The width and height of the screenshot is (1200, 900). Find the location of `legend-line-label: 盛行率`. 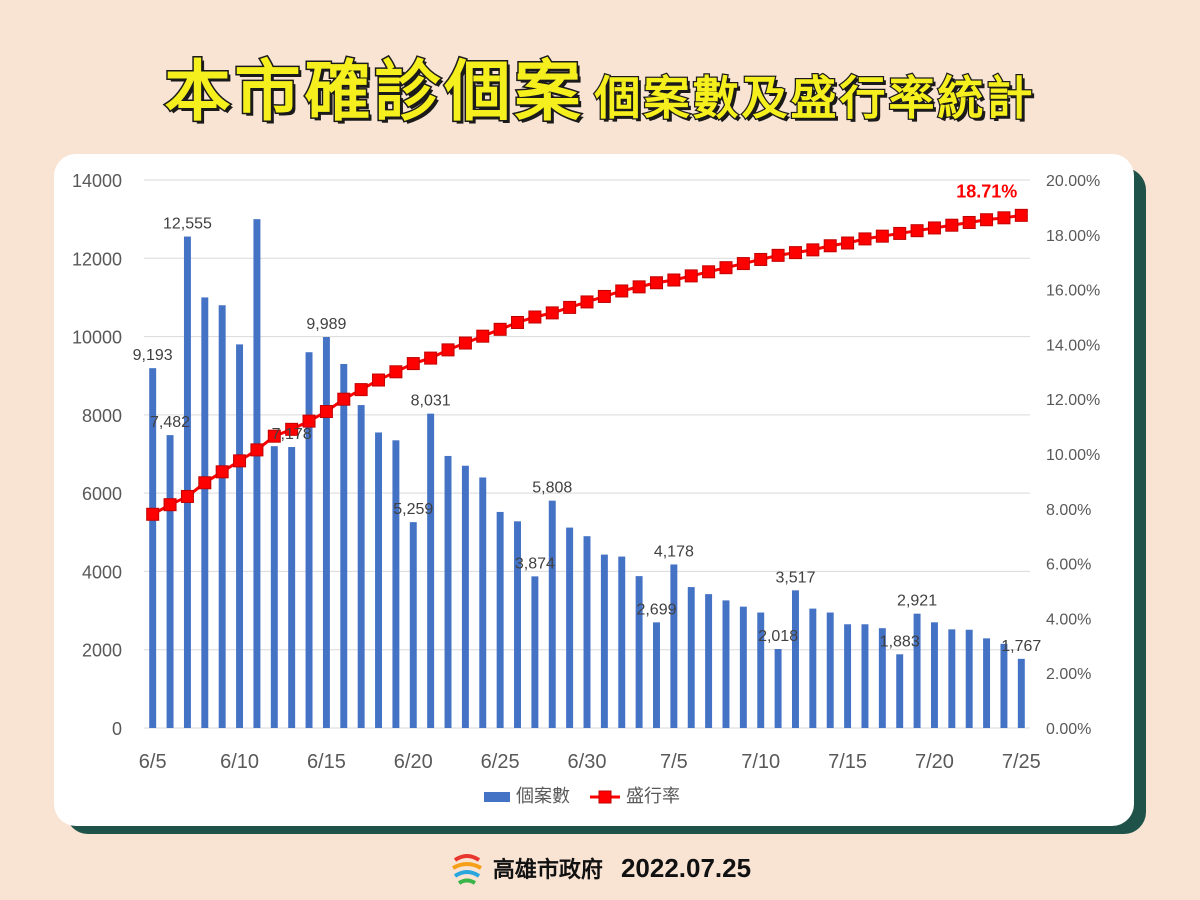

legend-line-label: 盛行率 is located at coordinates (653, 796).